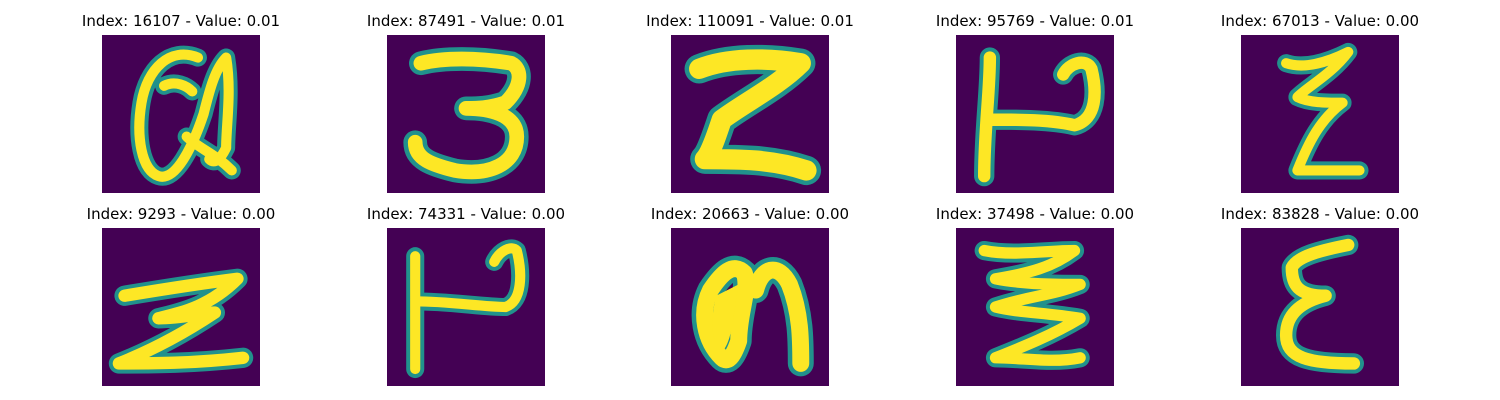 The width and height of the screenshot is (1500, 400). I want to click on panel-title: Index: 16107 - Value: 0.01, so click(181, 21).